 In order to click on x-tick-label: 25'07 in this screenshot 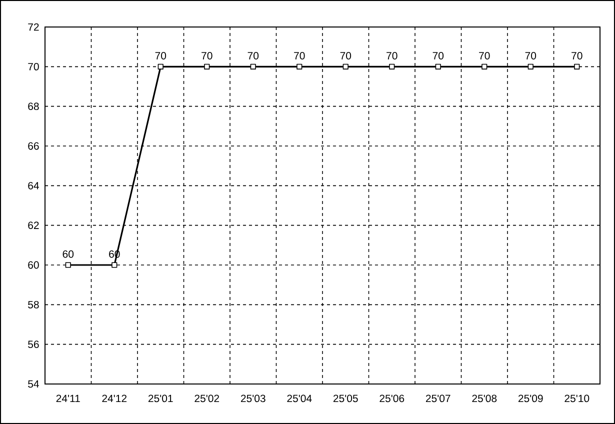, I will do `click(438, 398)`.